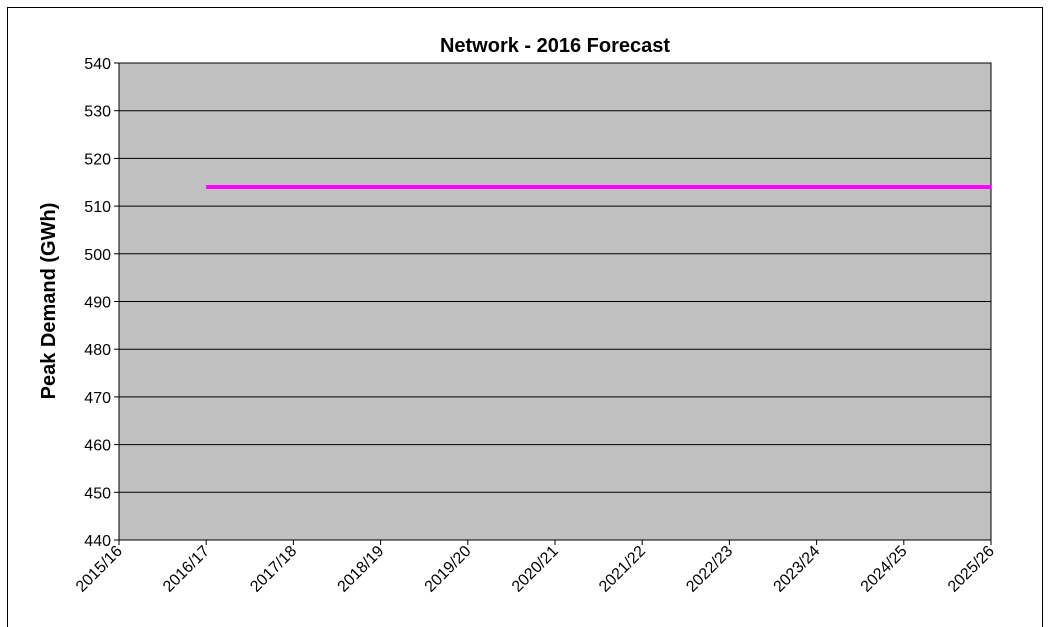 The image size is (1053, 627). I want to click on y-tick-label: 440, so click(97, 541).